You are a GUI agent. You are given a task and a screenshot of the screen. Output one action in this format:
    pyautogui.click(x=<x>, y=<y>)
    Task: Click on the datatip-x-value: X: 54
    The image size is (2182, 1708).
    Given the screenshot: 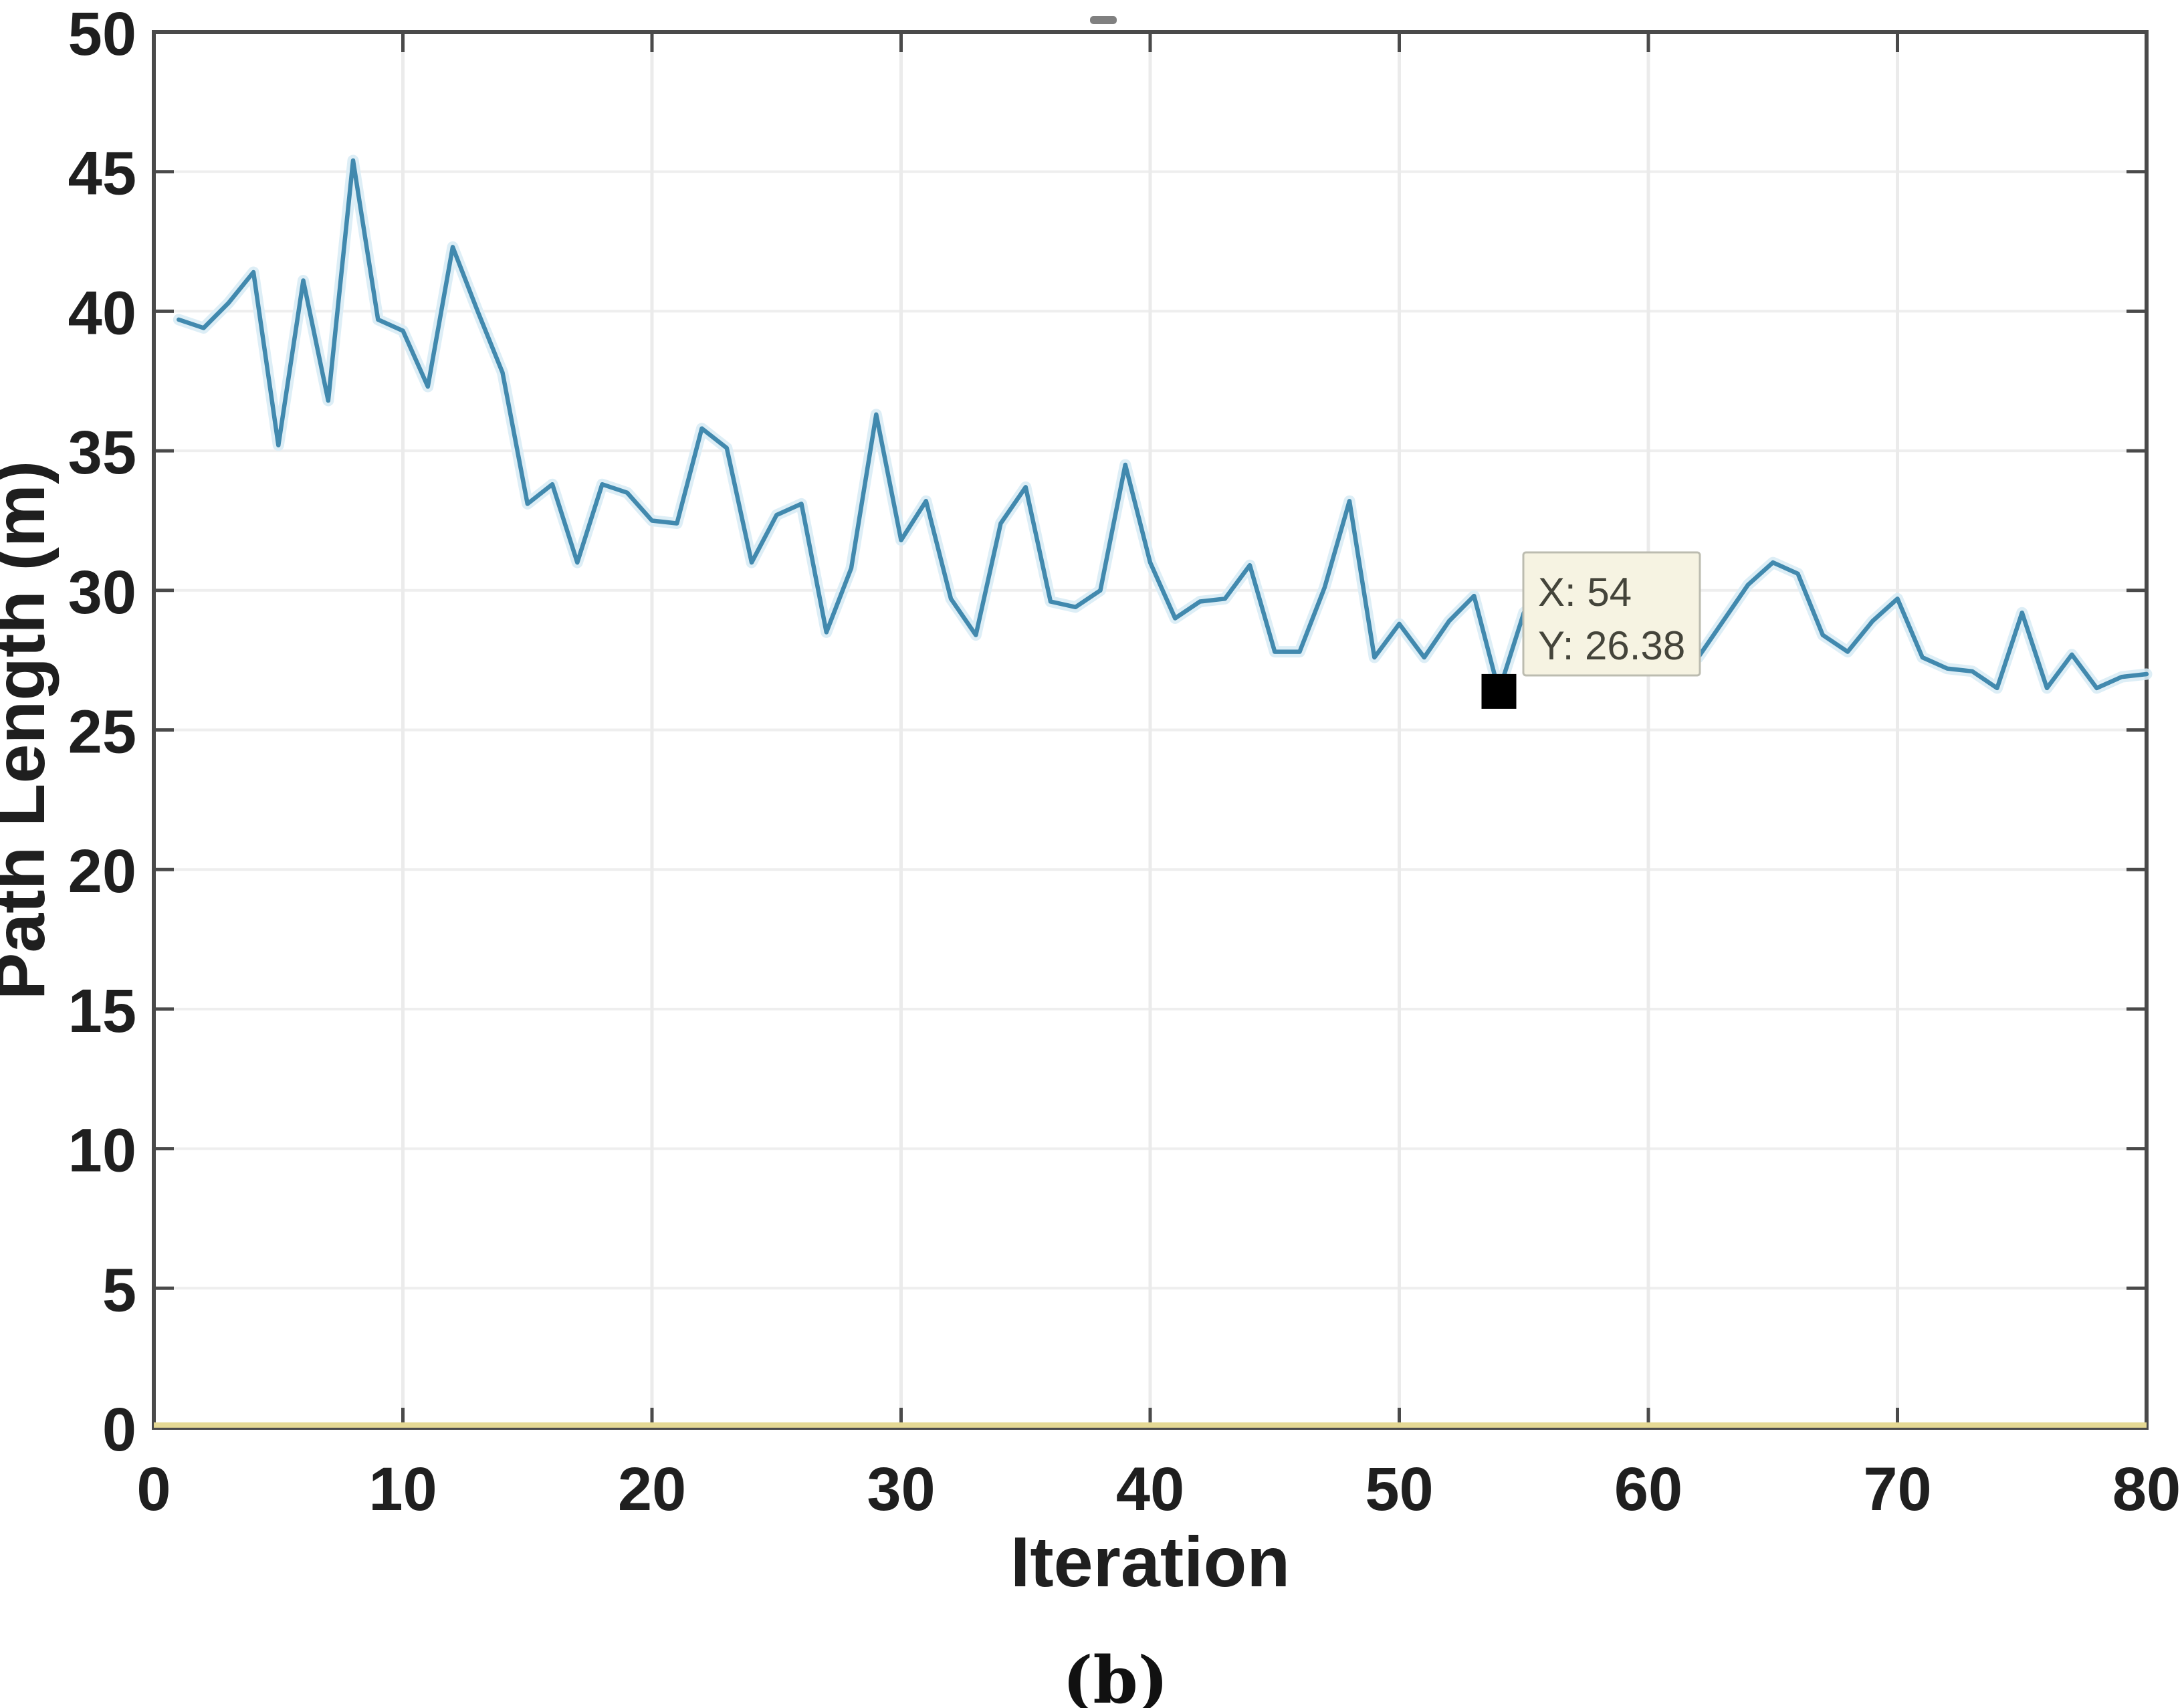 What is the action you would take?
    pyautogui.click(x=1585, y=592)
    